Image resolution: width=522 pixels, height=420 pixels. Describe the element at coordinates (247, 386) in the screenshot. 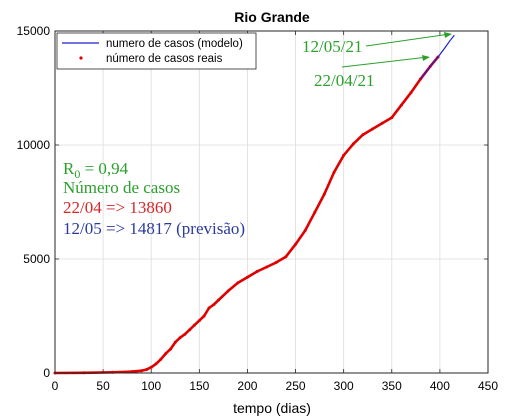

I see `x-tick-label: 200` at that location.